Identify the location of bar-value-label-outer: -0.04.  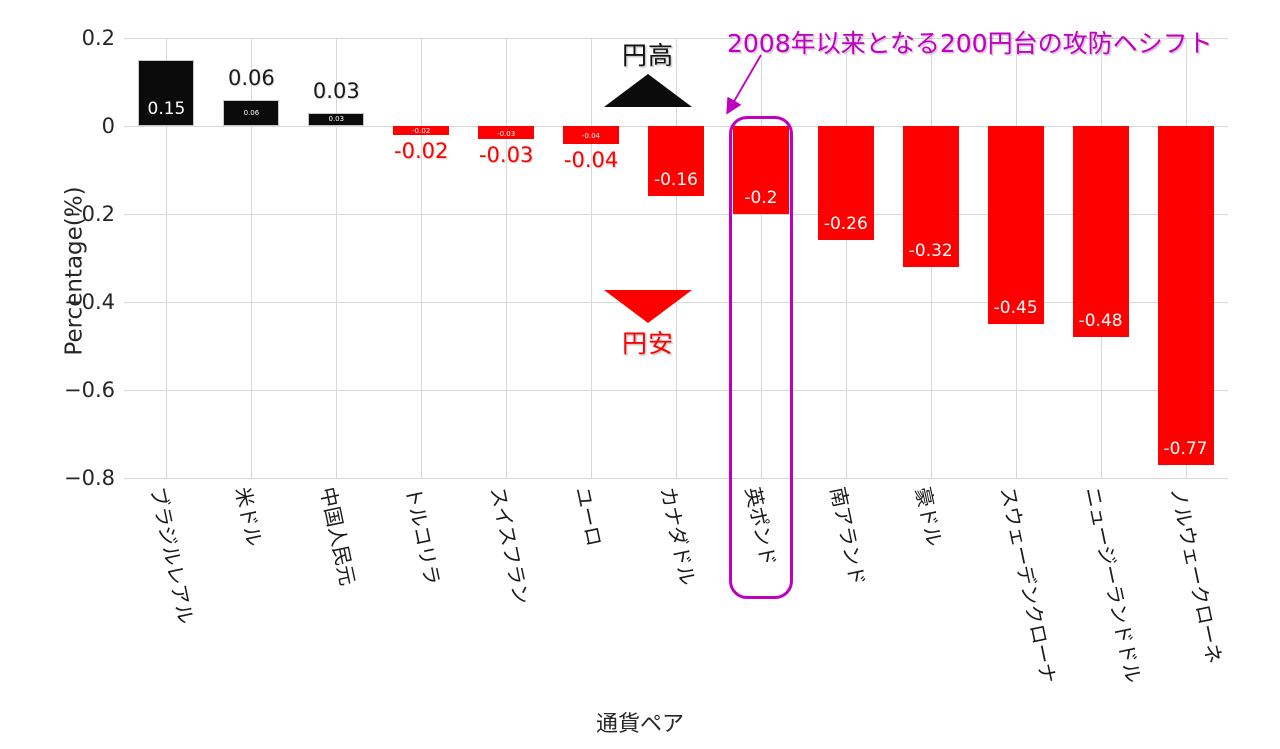
(591, 159).